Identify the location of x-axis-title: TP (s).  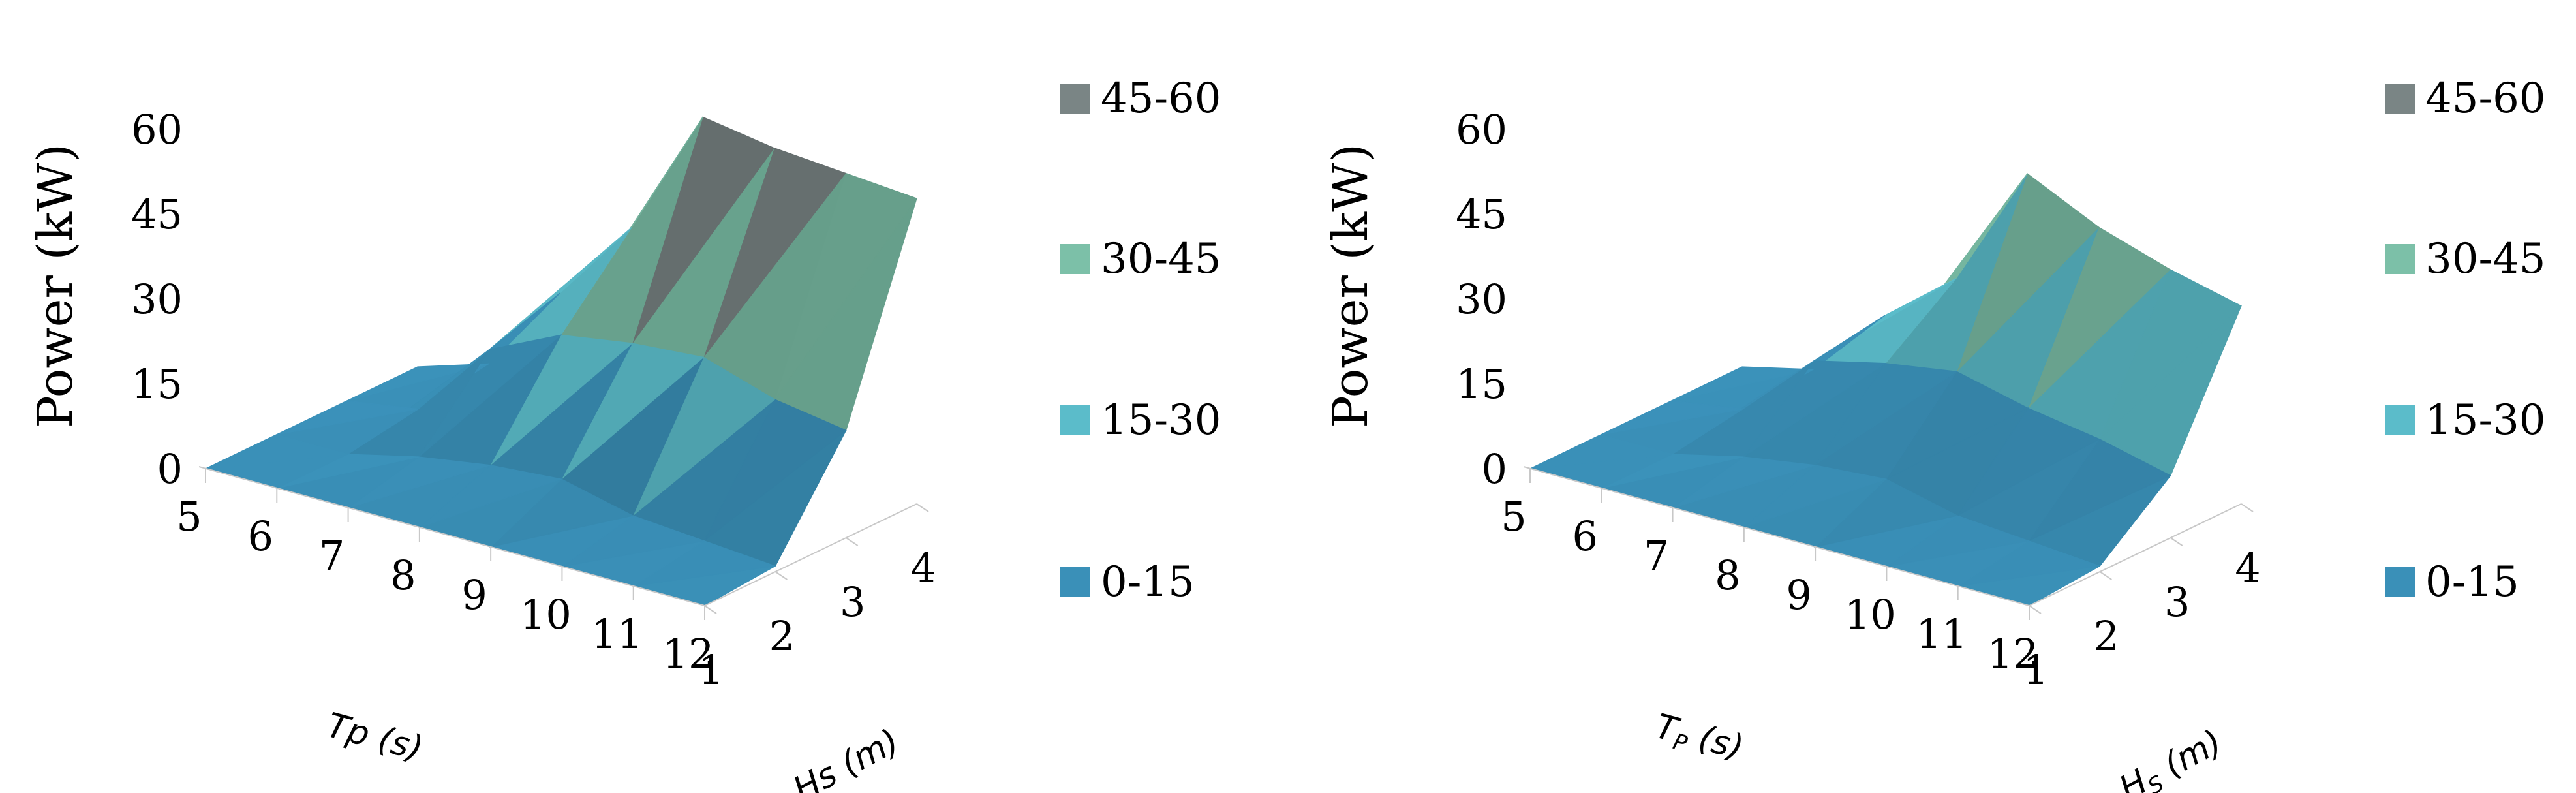
(1698, 739).